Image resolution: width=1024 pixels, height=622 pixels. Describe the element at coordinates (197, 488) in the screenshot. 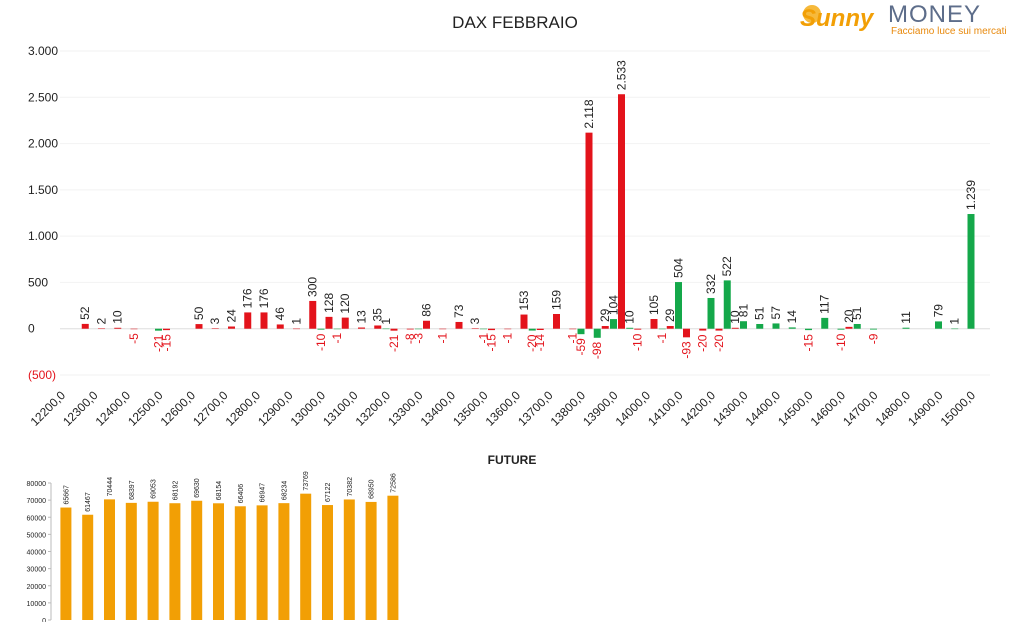

I see `data-label: 69630` at that location.